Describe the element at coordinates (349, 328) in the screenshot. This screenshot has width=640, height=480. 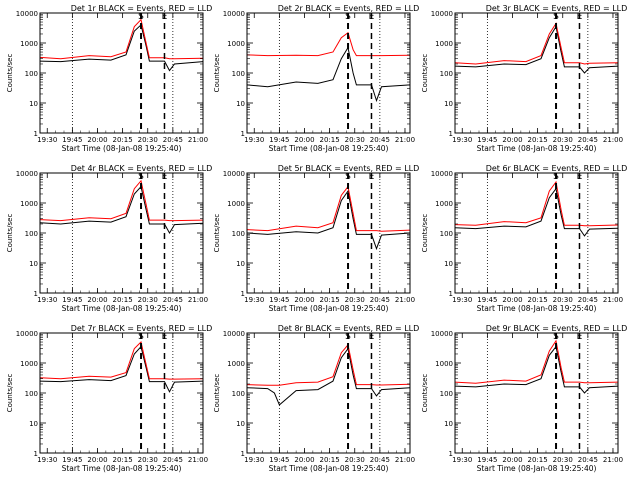
I see `panel-title: Det 8r BLACK = Events, RED = LLD` at that location.